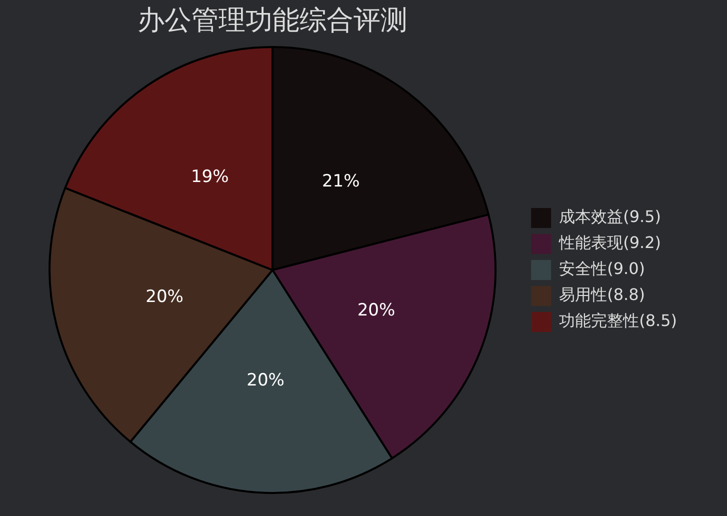 The width and height of the screenshot is (727, 516). Describe the element at coordinates (602, 268) in the screenshot. I see `legend-label: 安全性(9.0)` at that location.